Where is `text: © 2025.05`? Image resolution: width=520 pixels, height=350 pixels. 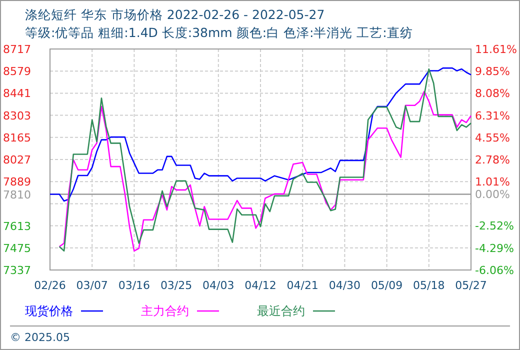 text: © 2025.05 is located at coordinates (40, 337).